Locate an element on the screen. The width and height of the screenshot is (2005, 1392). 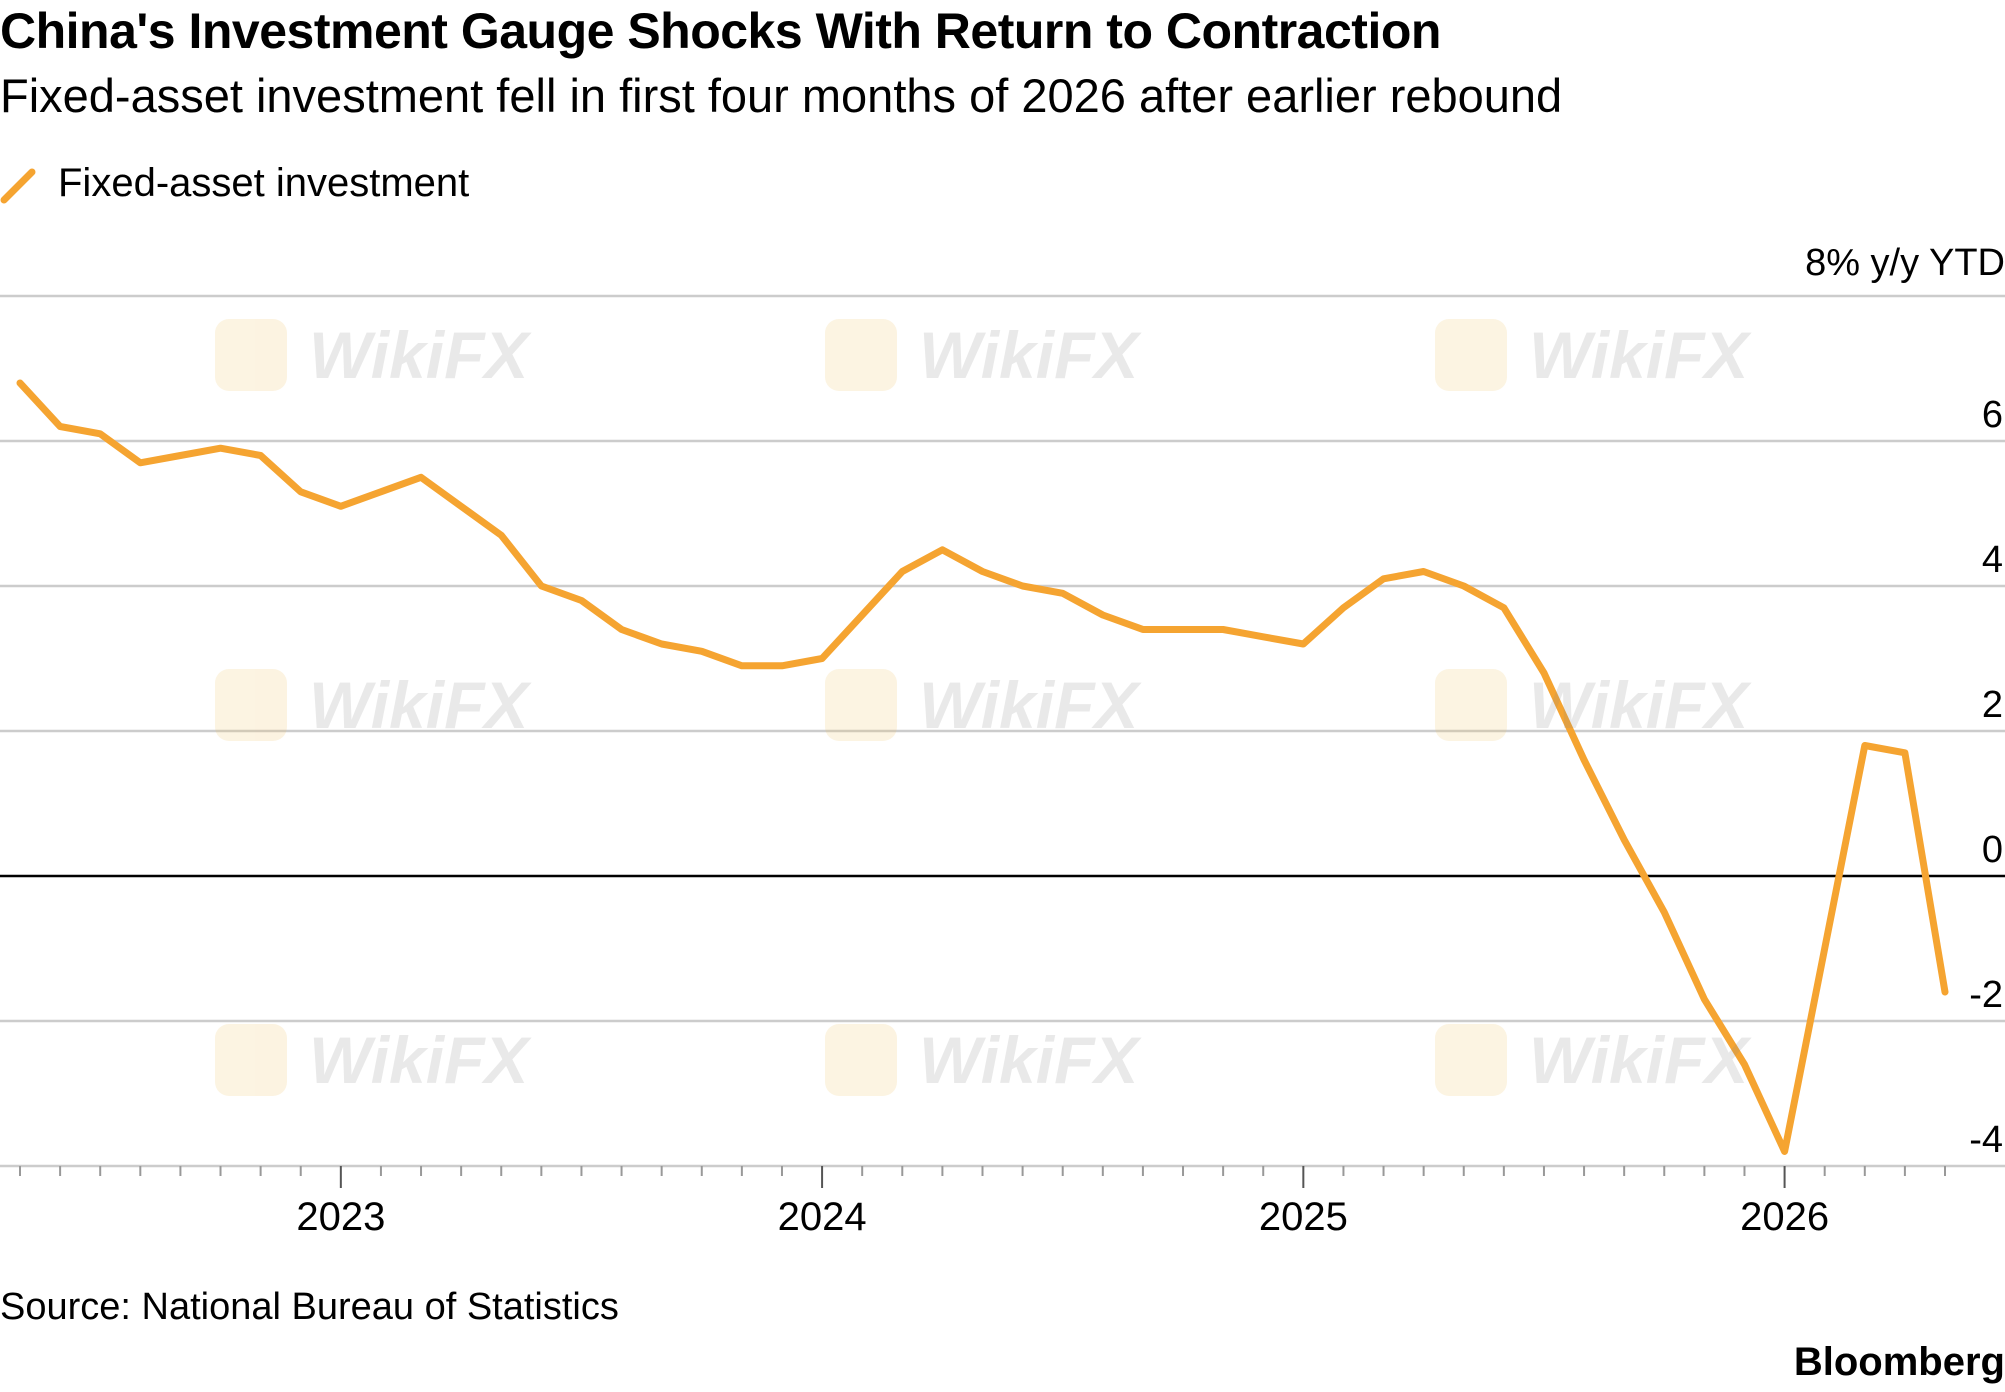
brand-logo: Bloomberg is located at coordinates (1899, 1362).